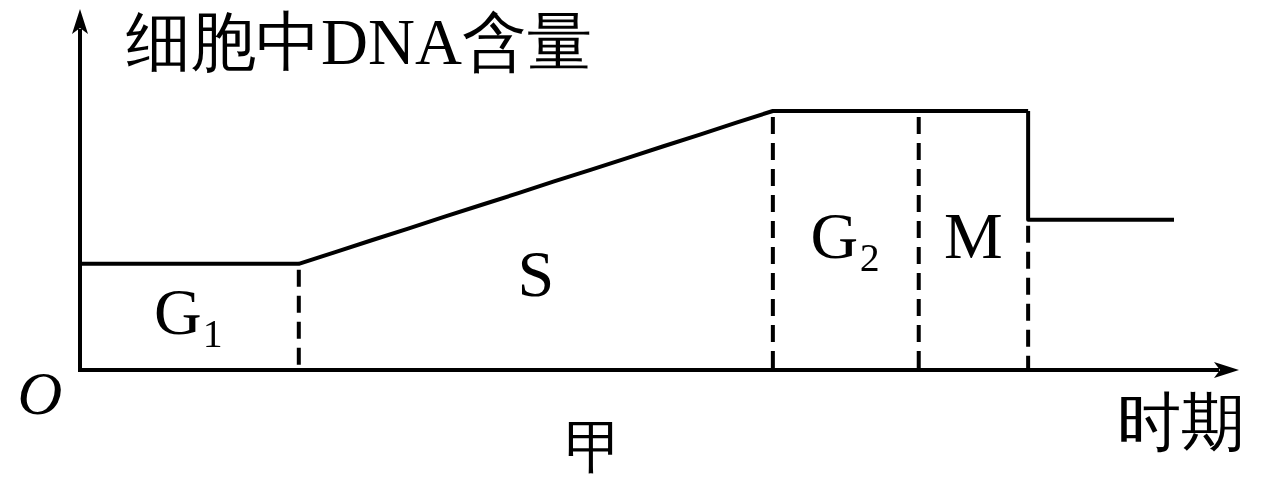  What do you see at coordinates (846, 235) in the screenshot?
I see `annotation: G₂` at bounding box center [846, 235].